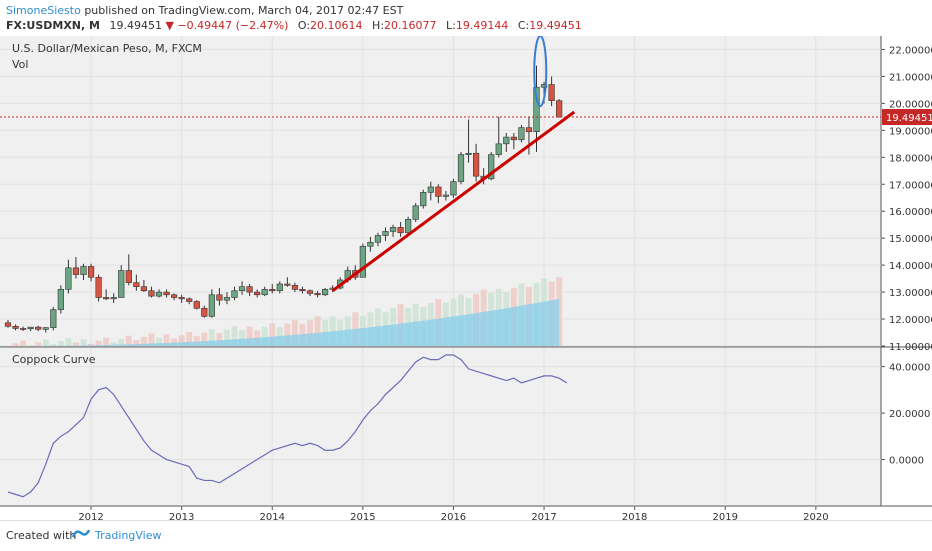 The width and height of the screenshot is (932, 551). Describe the element at coordinates (453, 201) in the screenshot. I see `trendline` at that location.